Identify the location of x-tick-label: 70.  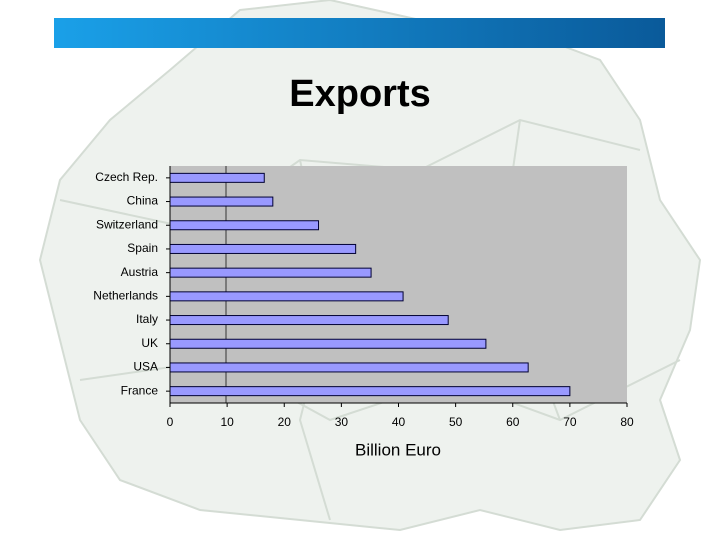
(570, 422).